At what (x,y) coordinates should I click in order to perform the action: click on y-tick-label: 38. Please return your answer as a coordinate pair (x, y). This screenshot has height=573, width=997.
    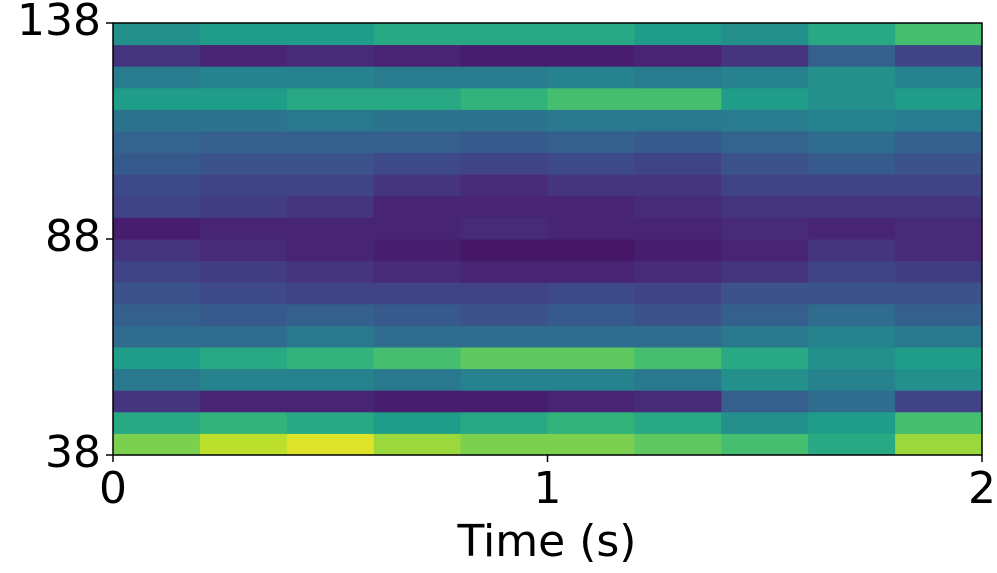
    Looking at the image, I should click on (73, 452).